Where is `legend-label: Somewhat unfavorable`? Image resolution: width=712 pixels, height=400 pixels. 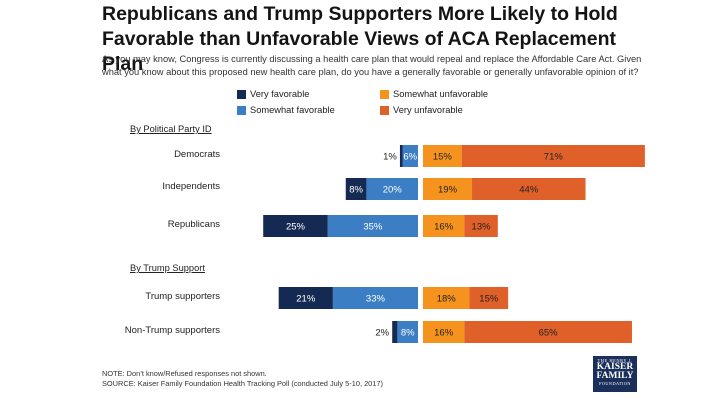
legend-label: Somewhat unfavorable is located at coordinates (441, 94).